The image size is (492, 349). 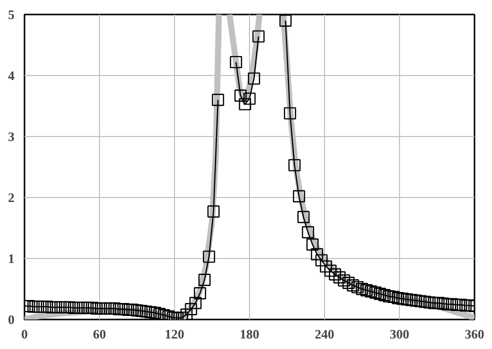 What do you see at coordinates (11, 75) in the screenshot?
I see `y-tick-label: 4` at bounding box center [11, 75].